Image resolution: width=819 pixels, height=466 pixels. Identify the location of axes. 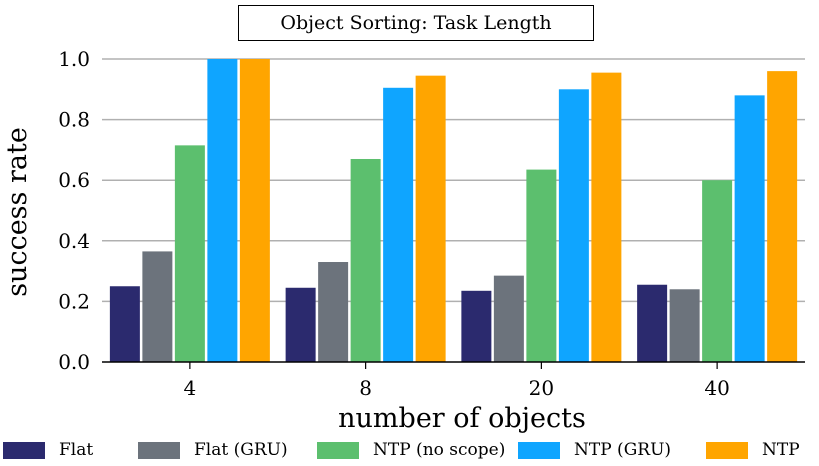
(453, 365).